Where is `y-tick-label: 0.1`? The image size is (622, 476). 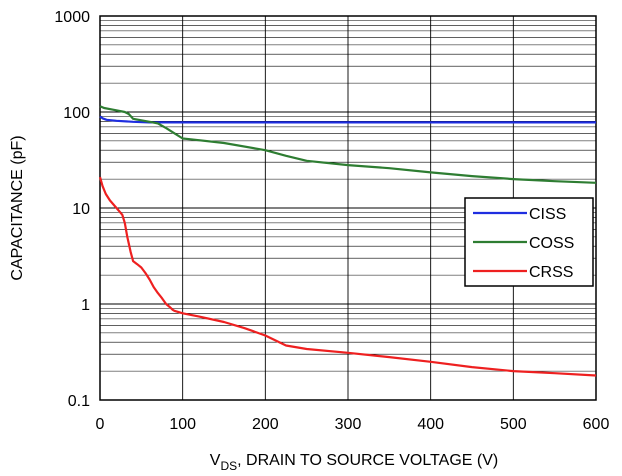
y-tick-label: 0.1 is located at coordinates (79, 401).